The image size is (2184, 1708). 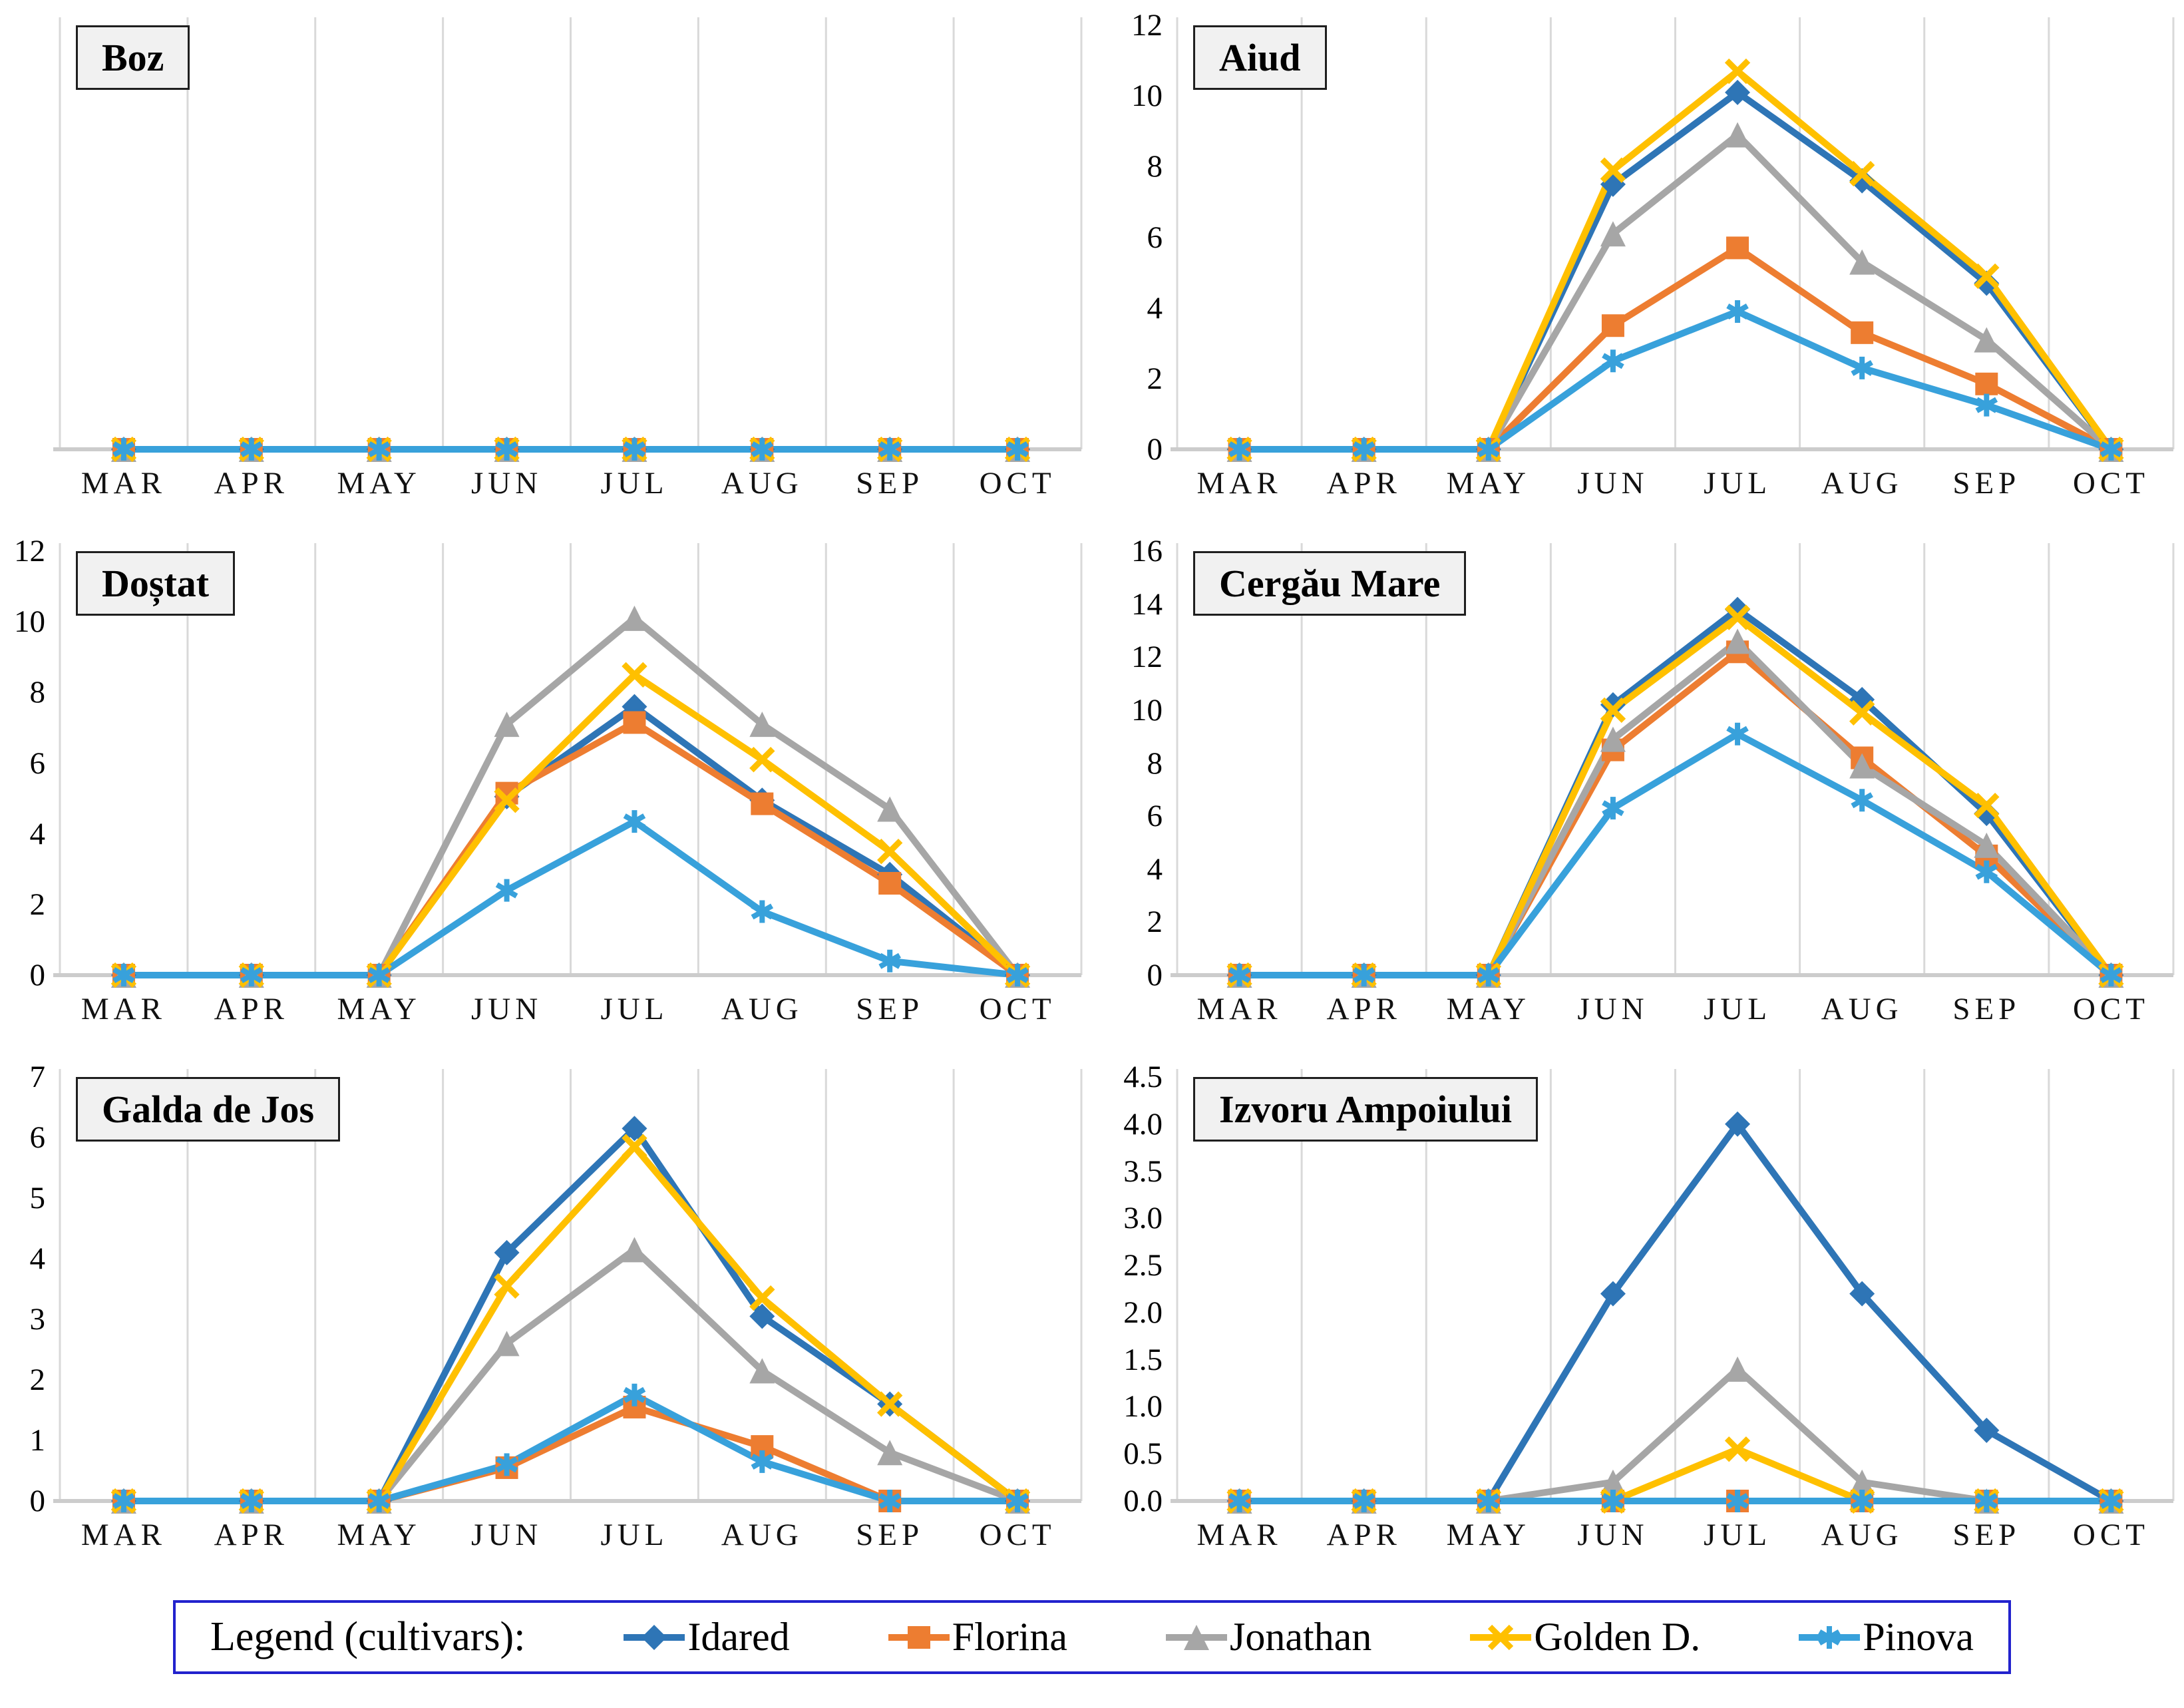 I want to click on y-tick-label: 3.0, so click(x=1143, y=1218).